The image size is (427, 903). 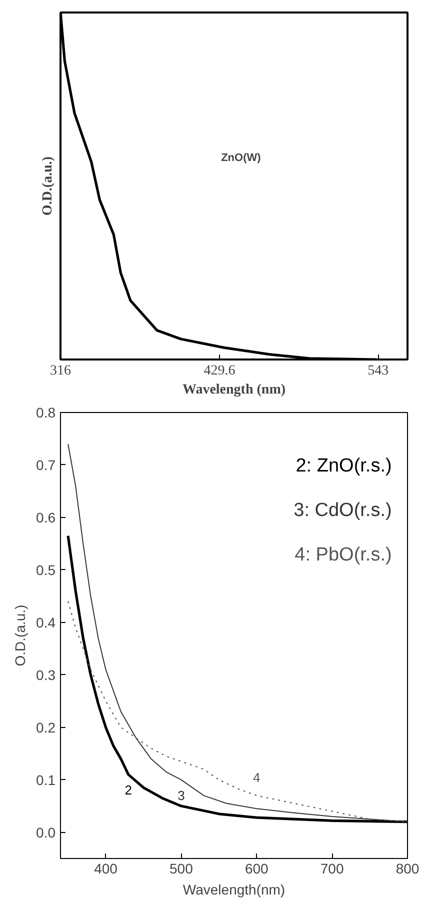 What do you see at coordinates (106, 868) in the screenshot?
I see `x-tick-label: 400` at bounding box center [106, 868].